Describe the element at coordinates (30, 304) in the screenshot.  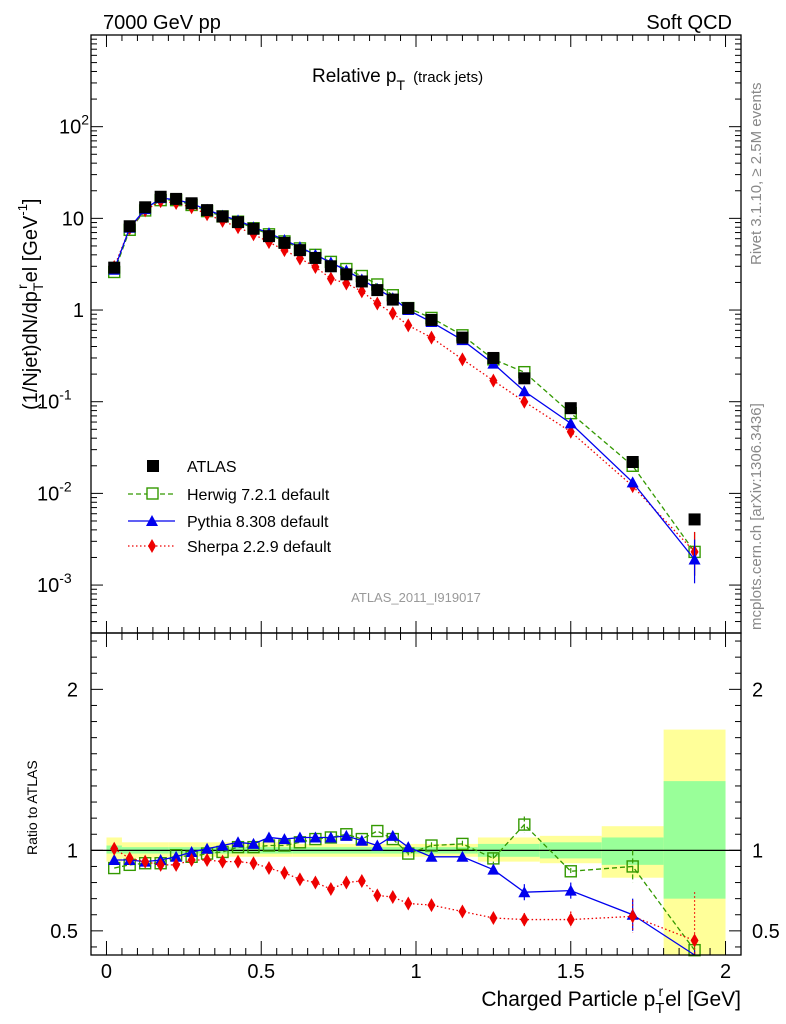
I see `main-y-axis-label: (1/Njet)dN/dpTrel [GeV-1]` at that location.